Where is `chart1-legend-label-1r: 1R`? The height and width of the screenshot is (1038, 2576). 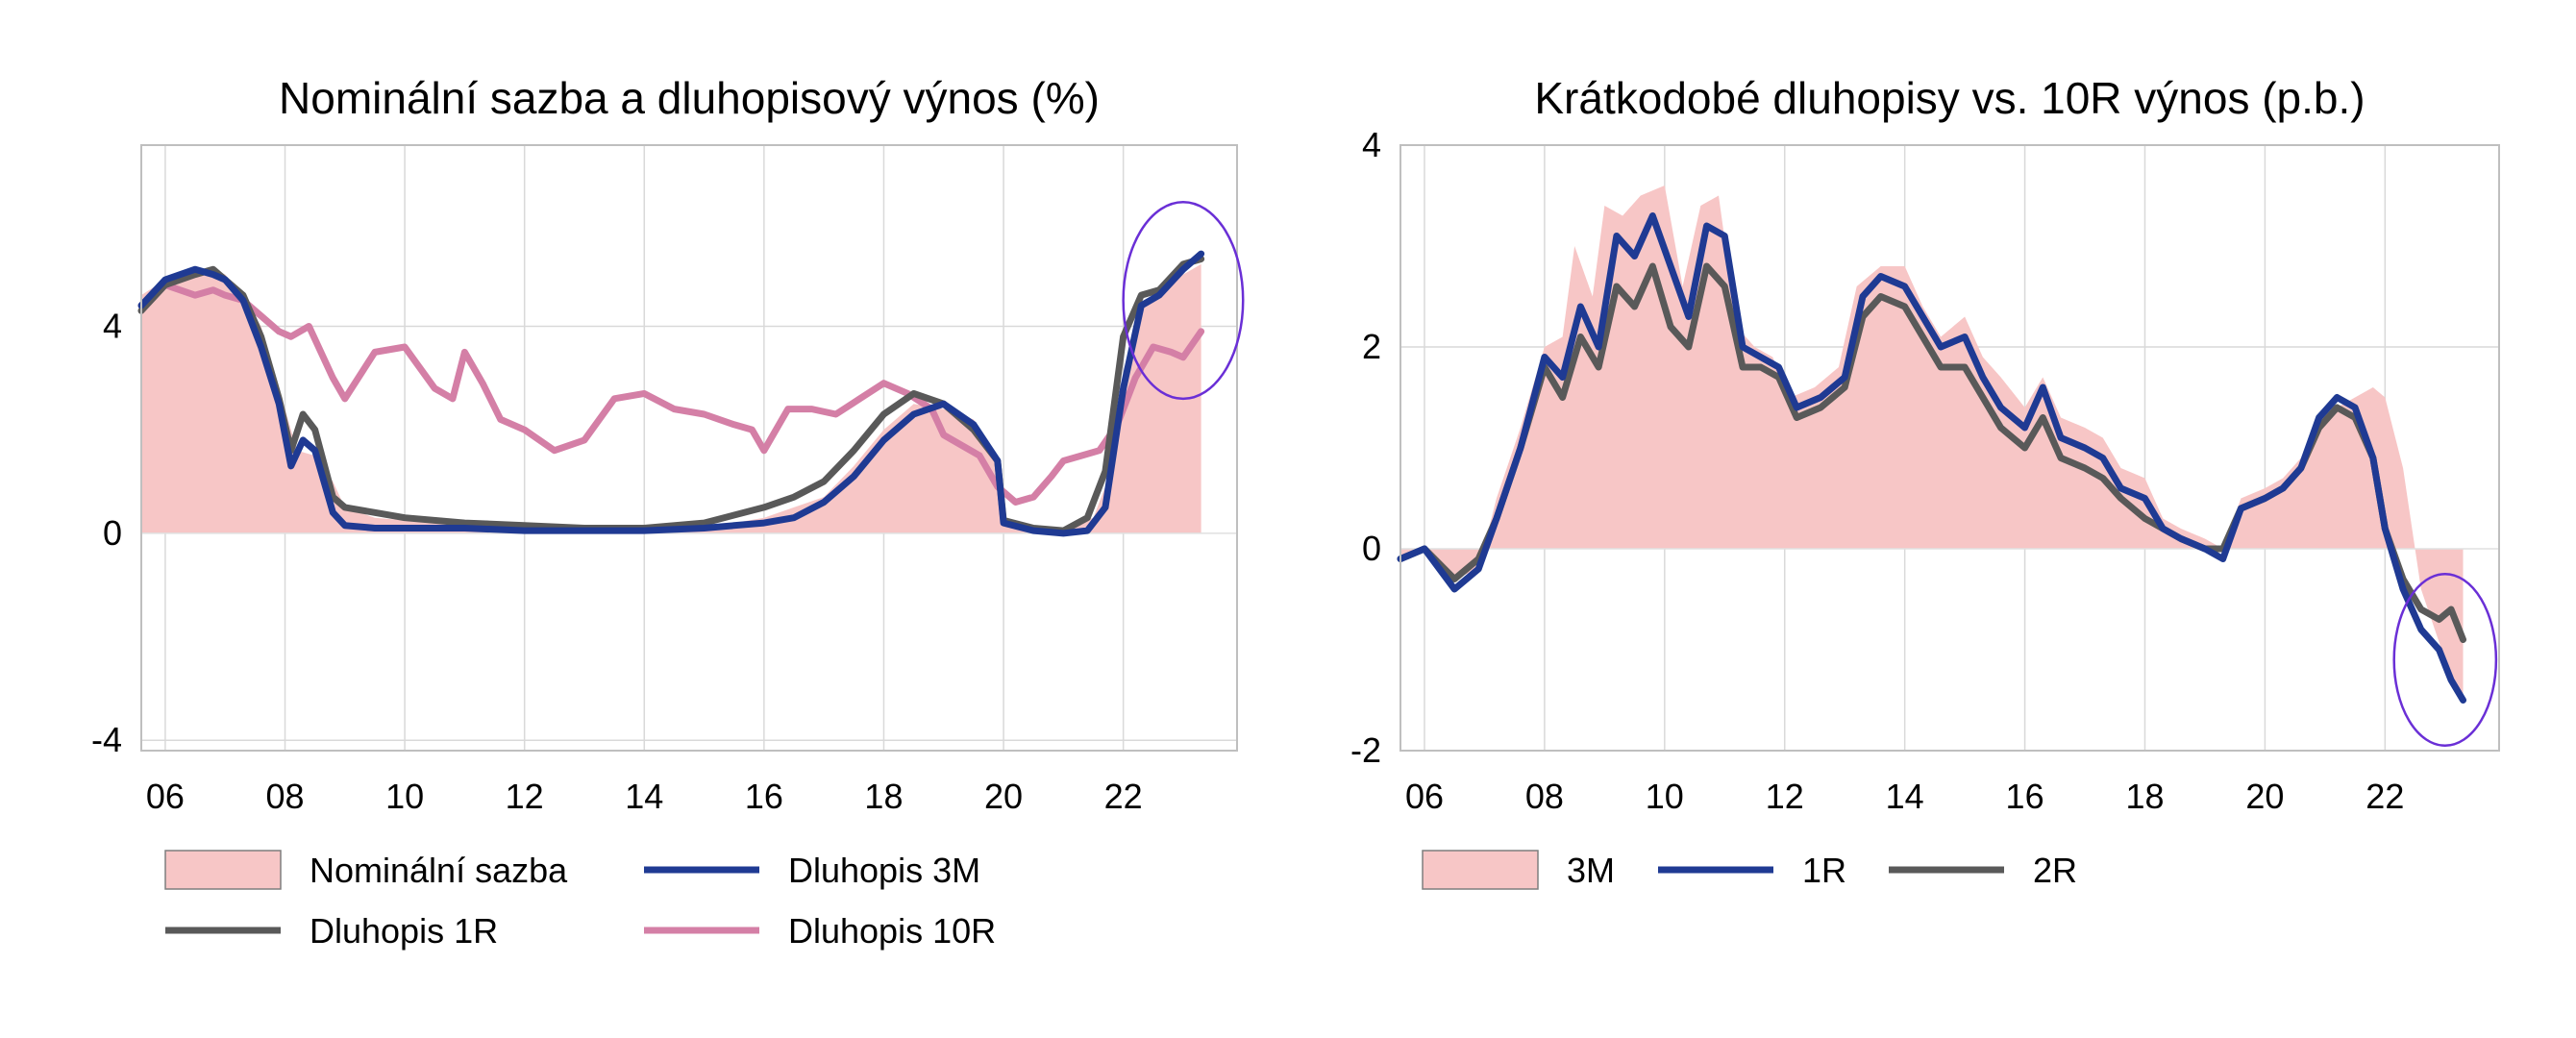
chart1-legend-label-1r: 1R is located at coordinates (1824, 870).